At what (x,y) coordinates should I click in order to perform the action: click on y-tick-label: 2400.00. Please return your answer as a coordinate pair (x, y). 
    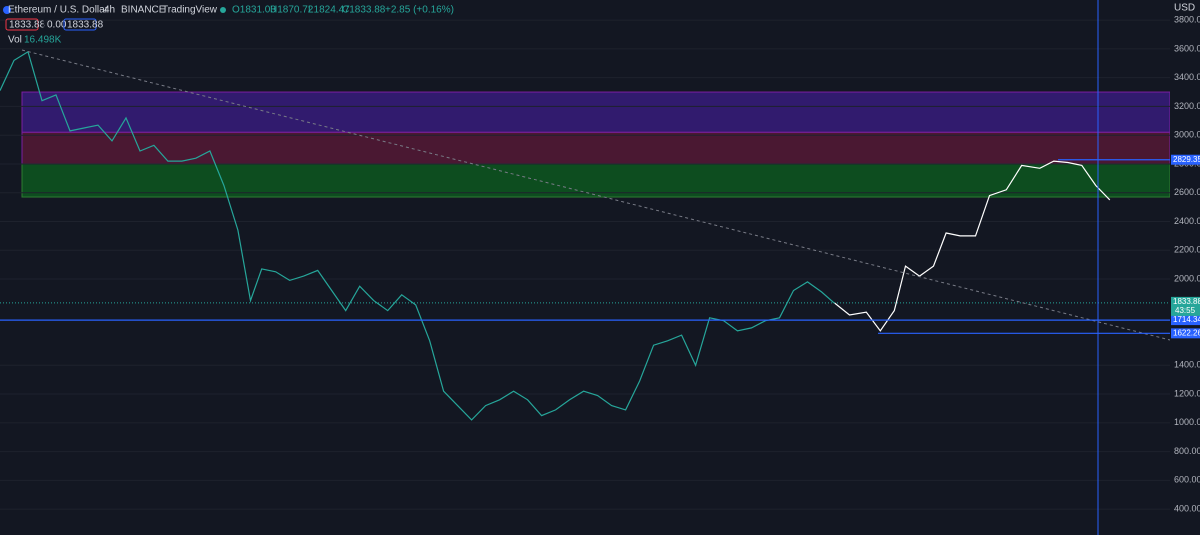
    Looking at the image, I should click on (1187, 221).